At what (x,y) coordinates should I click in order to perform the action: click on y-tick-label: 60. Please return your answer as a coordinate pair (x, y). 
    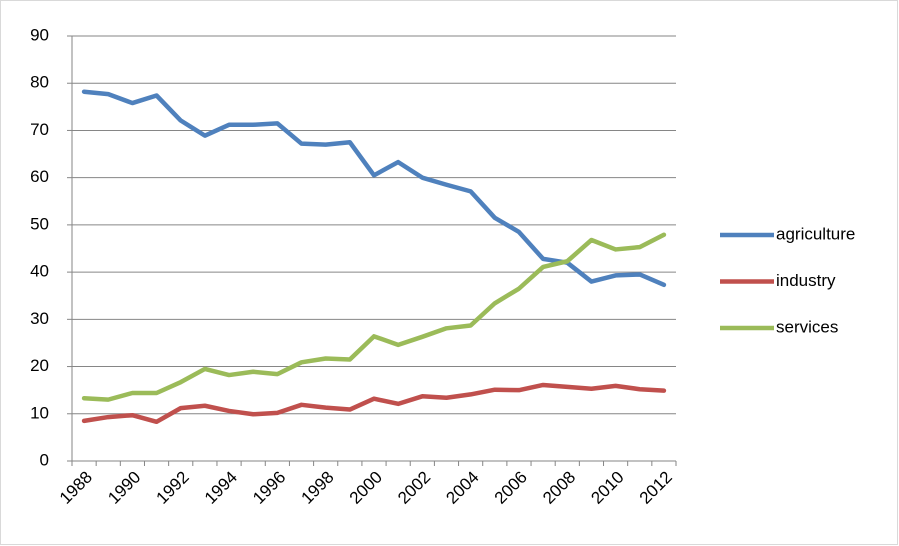
    Looking at the image, I should click on (39, 176).